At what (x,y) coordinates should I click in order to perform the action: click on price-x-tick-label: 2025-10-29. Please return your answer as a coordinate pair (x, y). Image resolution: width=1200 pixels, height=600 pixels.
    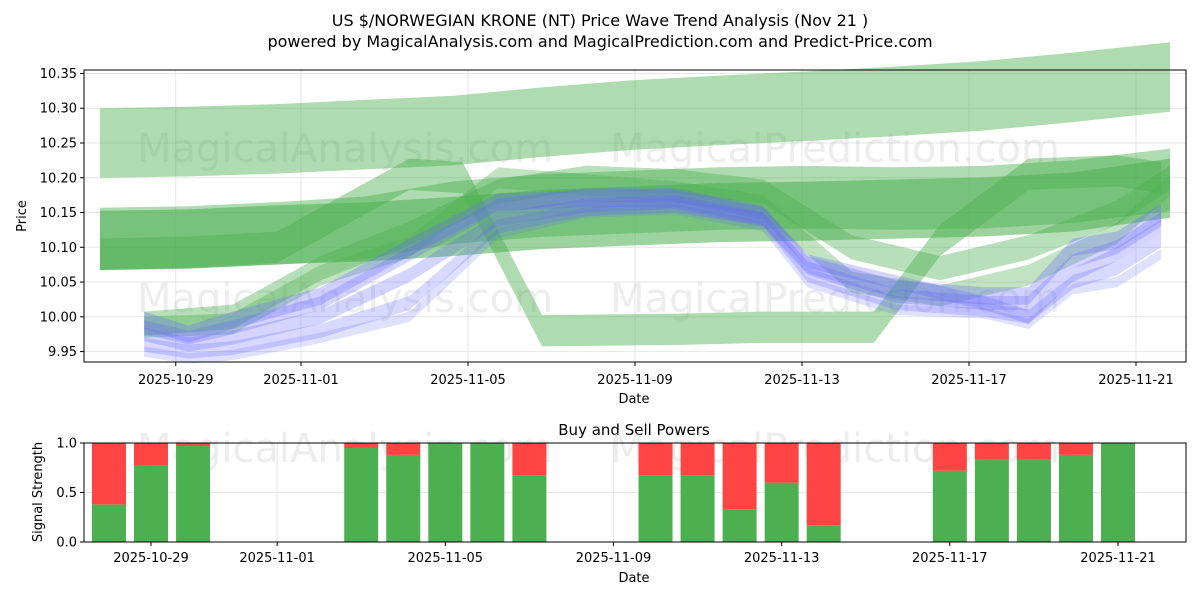
    Looking at the image, I should click on (176, 380).